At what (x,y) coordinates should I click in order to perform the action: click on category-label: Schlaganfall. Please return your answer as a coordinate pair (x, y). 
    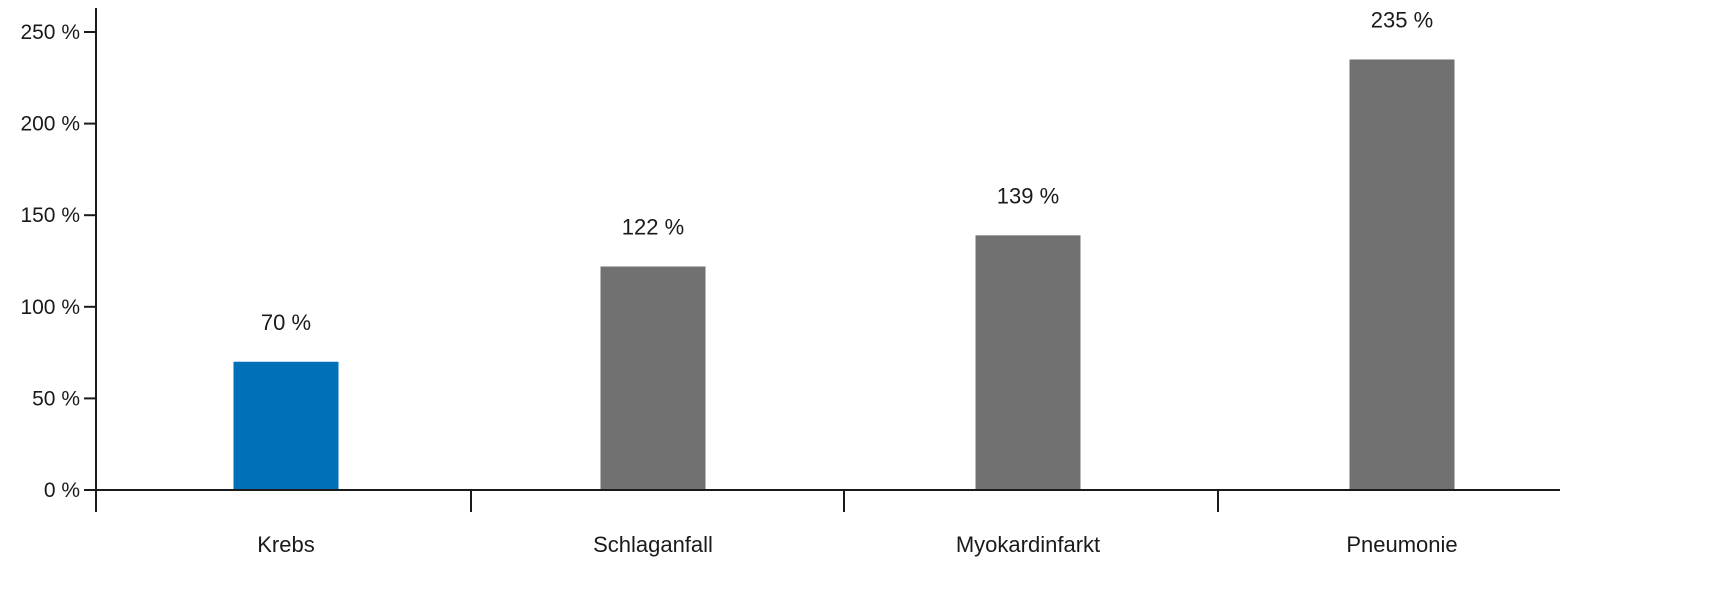
    Looking at the image, I should click on (653, 544).